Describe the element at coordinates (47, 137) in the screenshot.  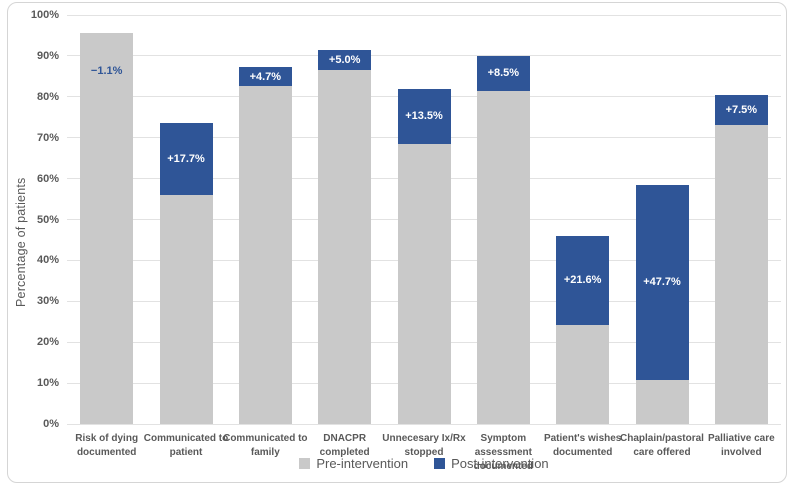
I see `y-tick-label: 70%` at that location.